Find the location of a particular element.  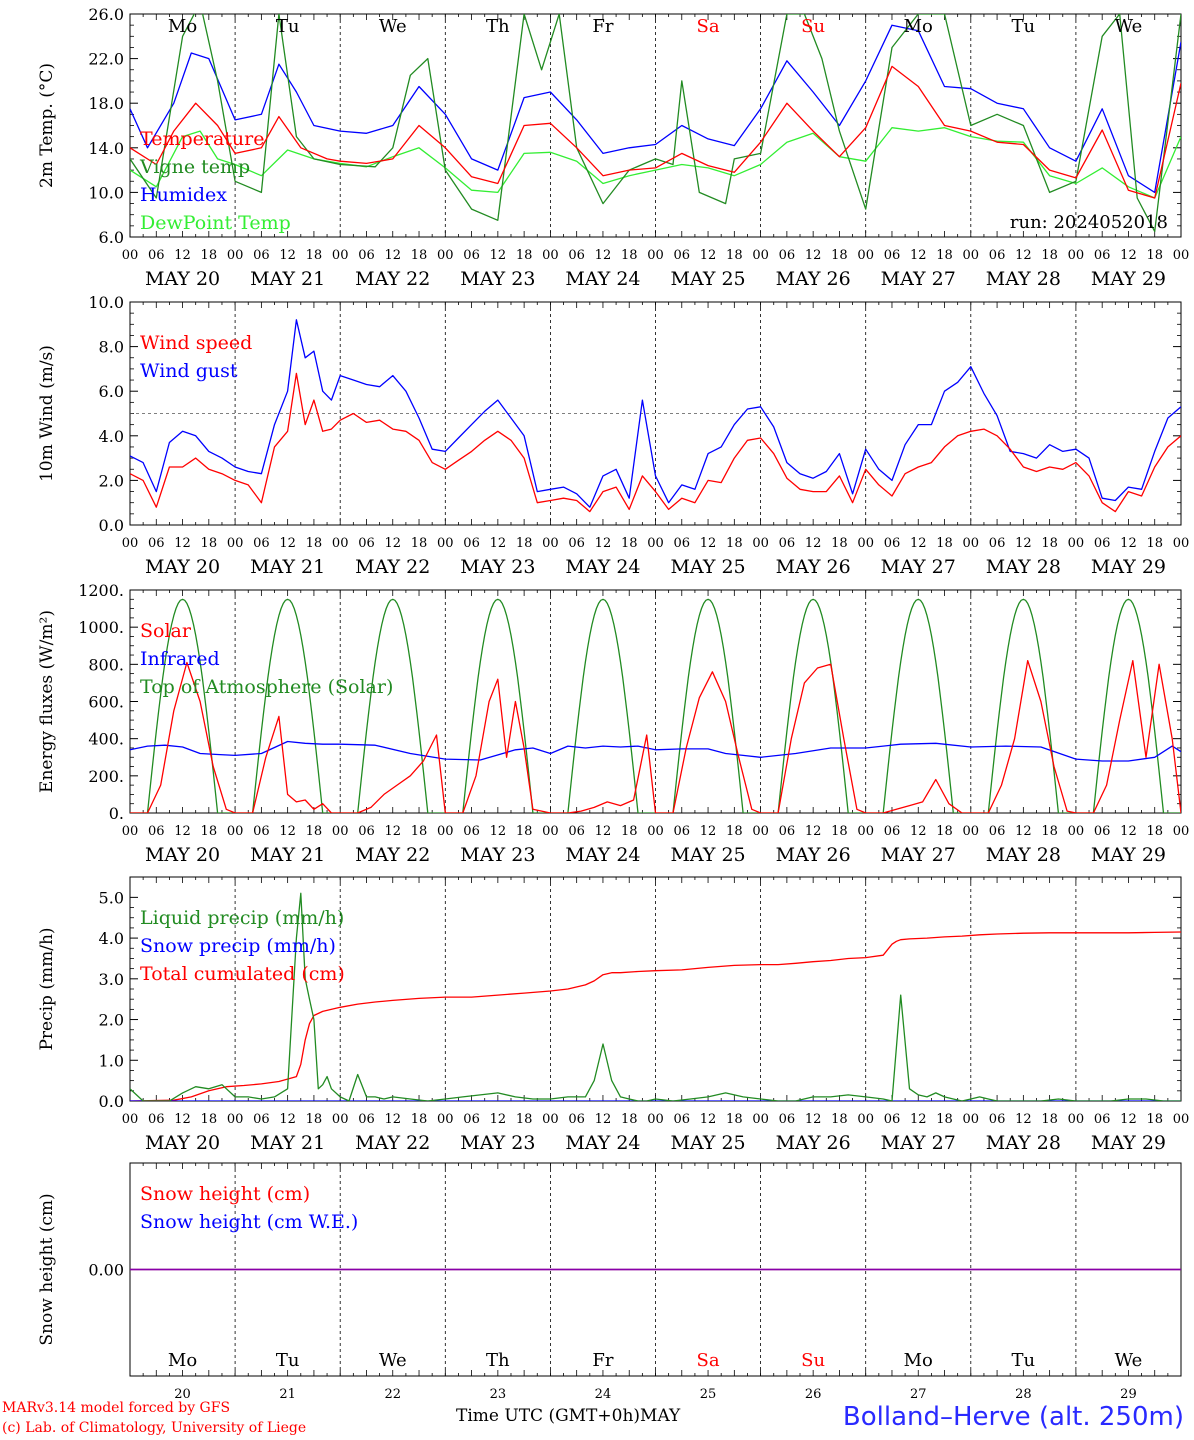

series-line-wind-gust is located at coordinates (655, 413).